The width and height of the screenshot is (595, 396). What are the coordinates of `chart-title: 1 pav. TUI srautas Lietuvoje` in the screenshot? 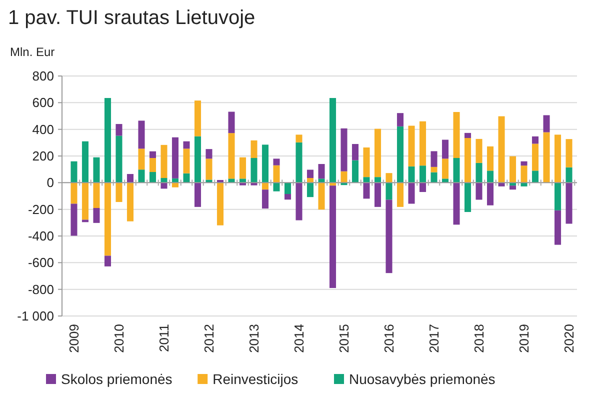 It's located at (132, 18).